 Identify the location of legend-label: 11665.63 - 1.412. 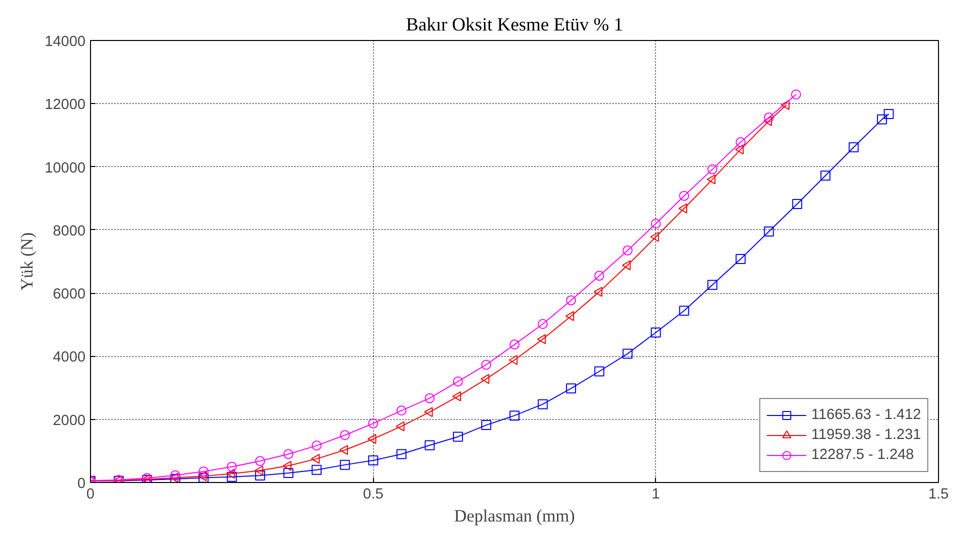
(866, 415).